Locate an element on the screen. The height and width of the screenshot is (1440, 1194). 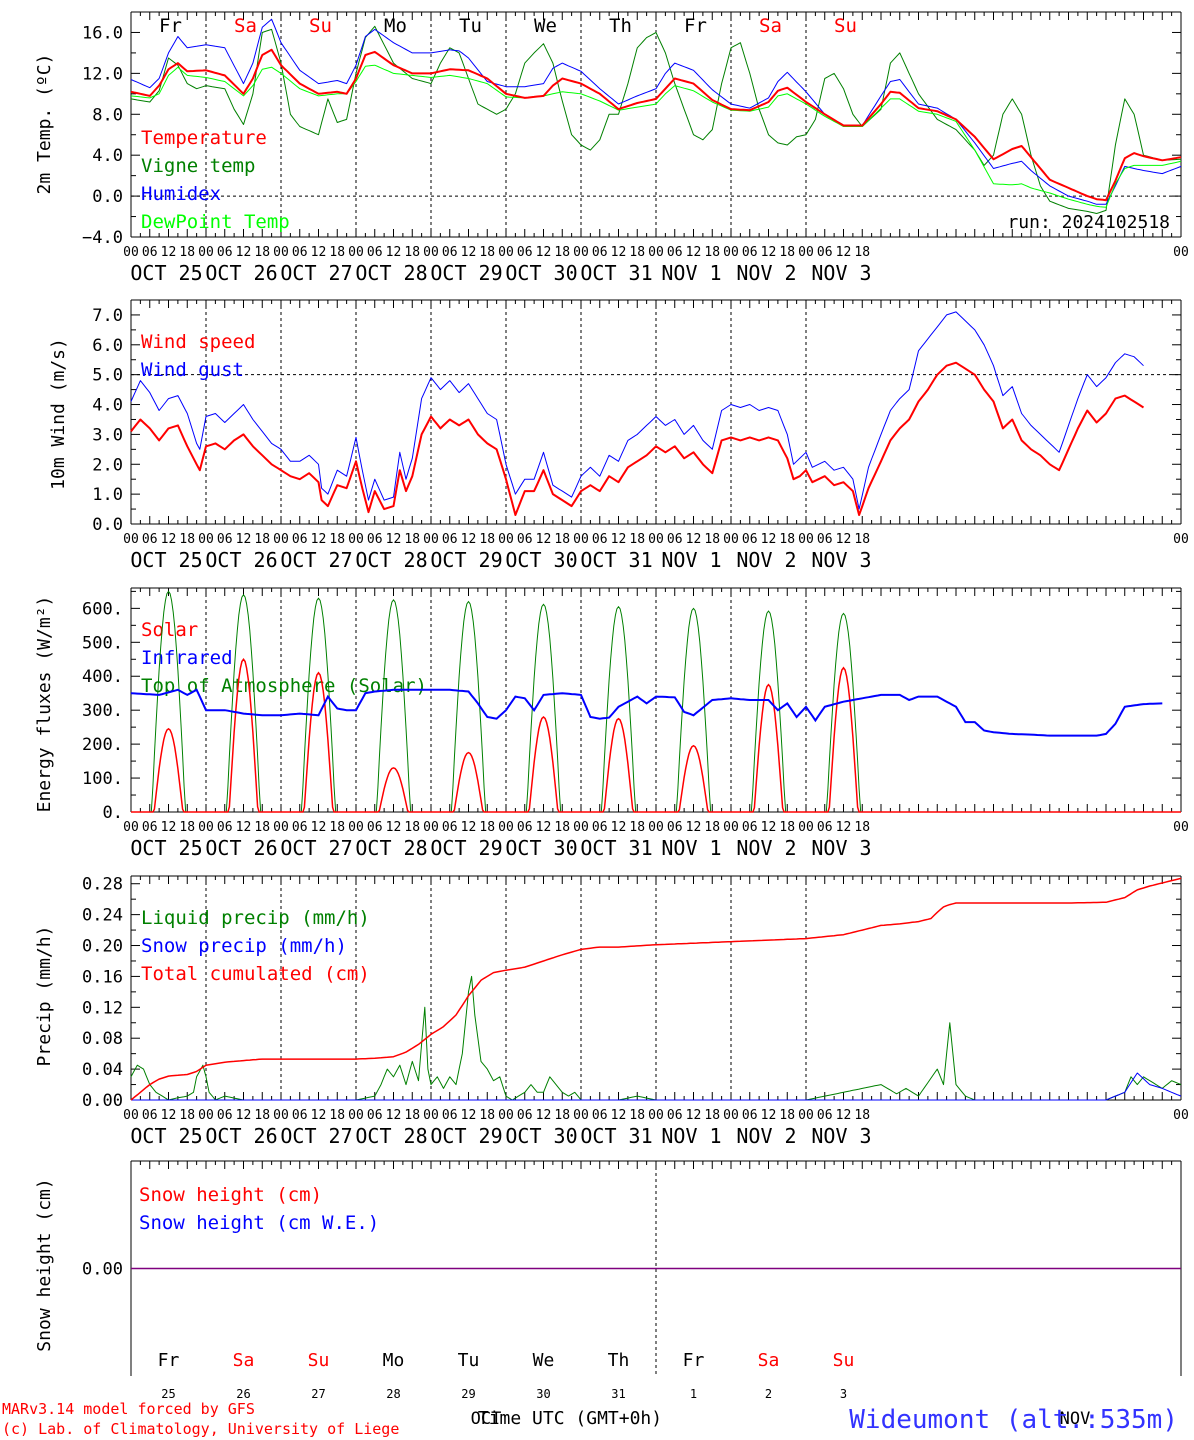
snow-weekday-label: Sa is located at coordinates (244, 1360).